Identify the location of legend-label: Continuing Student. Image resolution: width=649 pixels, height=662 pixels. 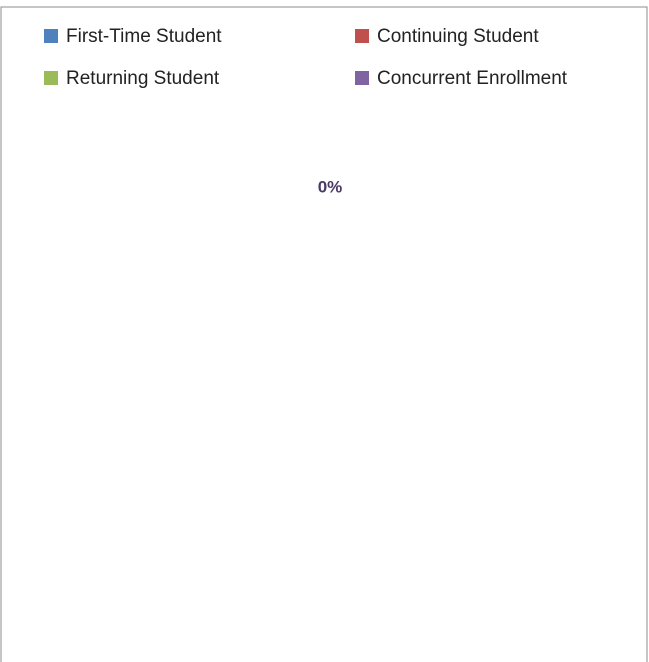
(458, 36).